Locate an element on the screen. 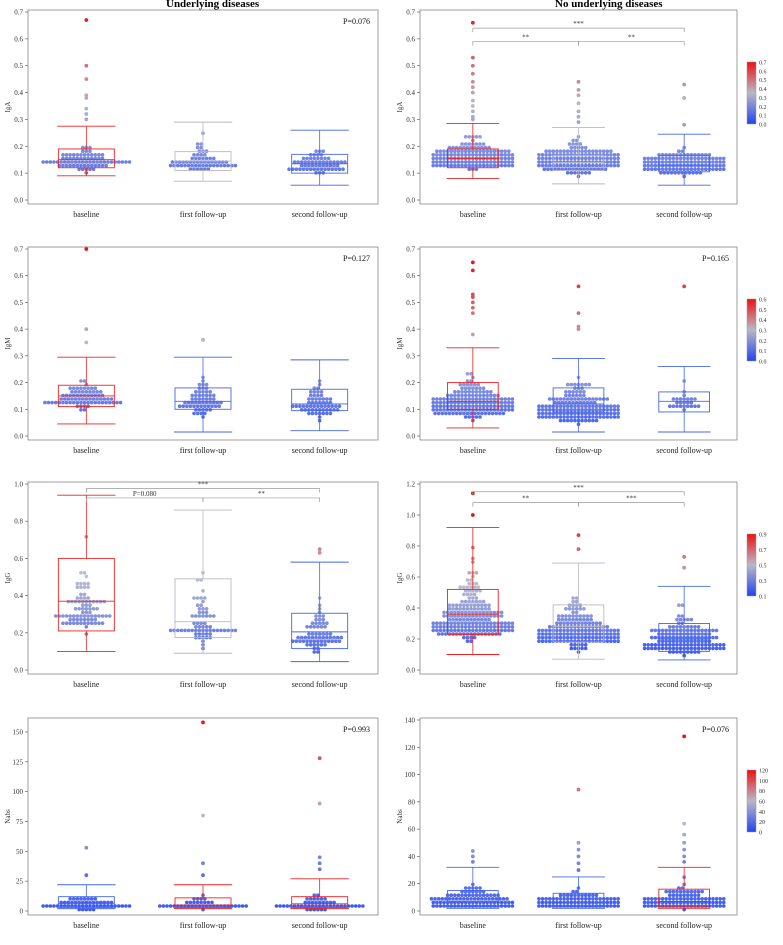 The width and height of the screenshot is (783, 945). significance-label: ** is located at coordinates (526, 38).